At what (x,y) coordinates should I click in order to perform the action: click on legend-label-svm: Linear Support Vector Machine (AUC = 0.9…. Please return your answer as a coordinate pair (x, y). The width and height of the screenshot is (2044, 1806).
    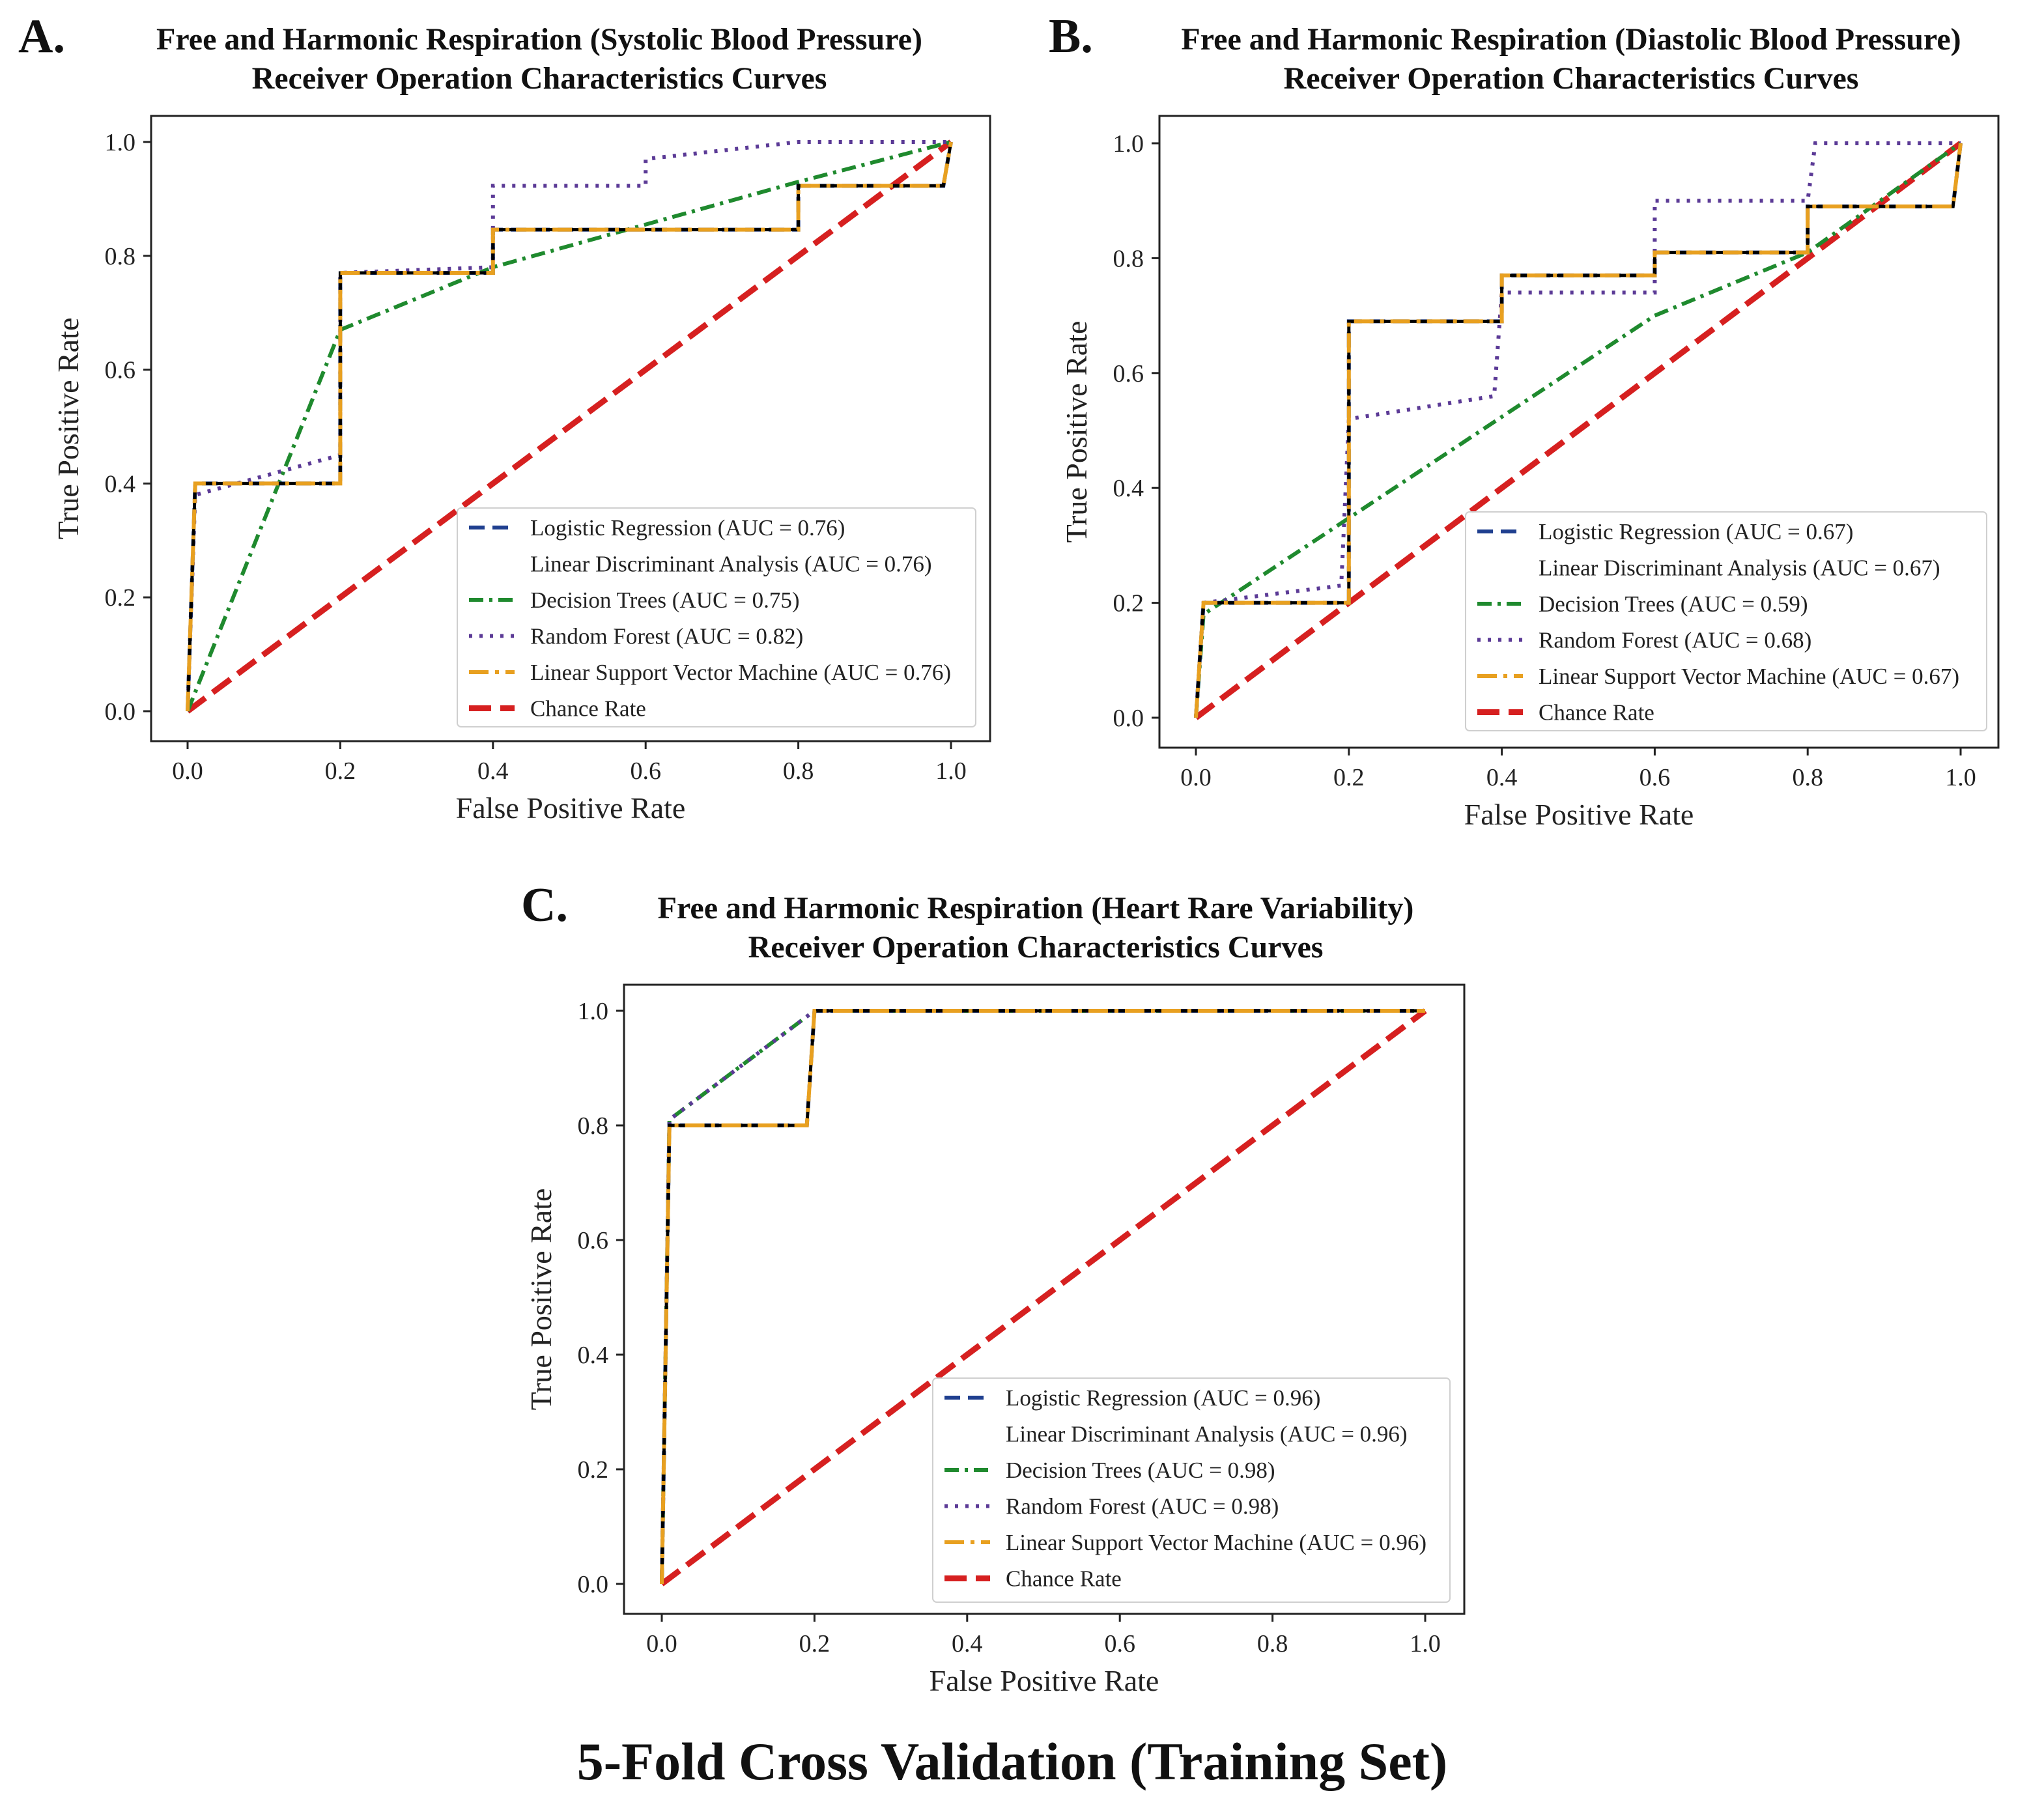
    Looking at the image, I should click on (1216, 1542).